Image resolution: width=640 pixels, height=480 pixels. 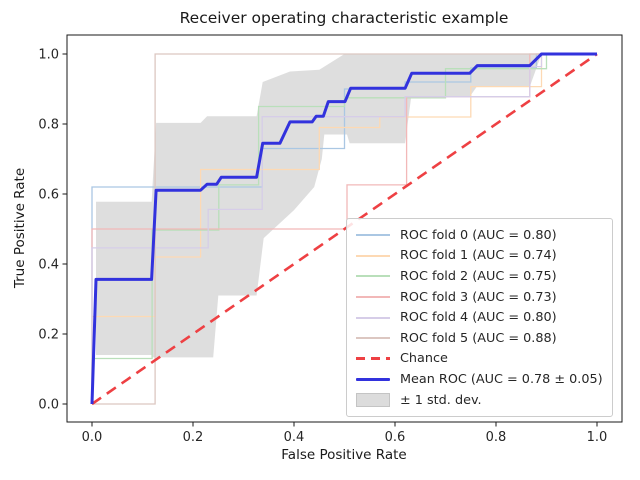 I want to click on legend-row-1: ROC fold 1 (AUC = 0.74), so click(x=480, y=256).